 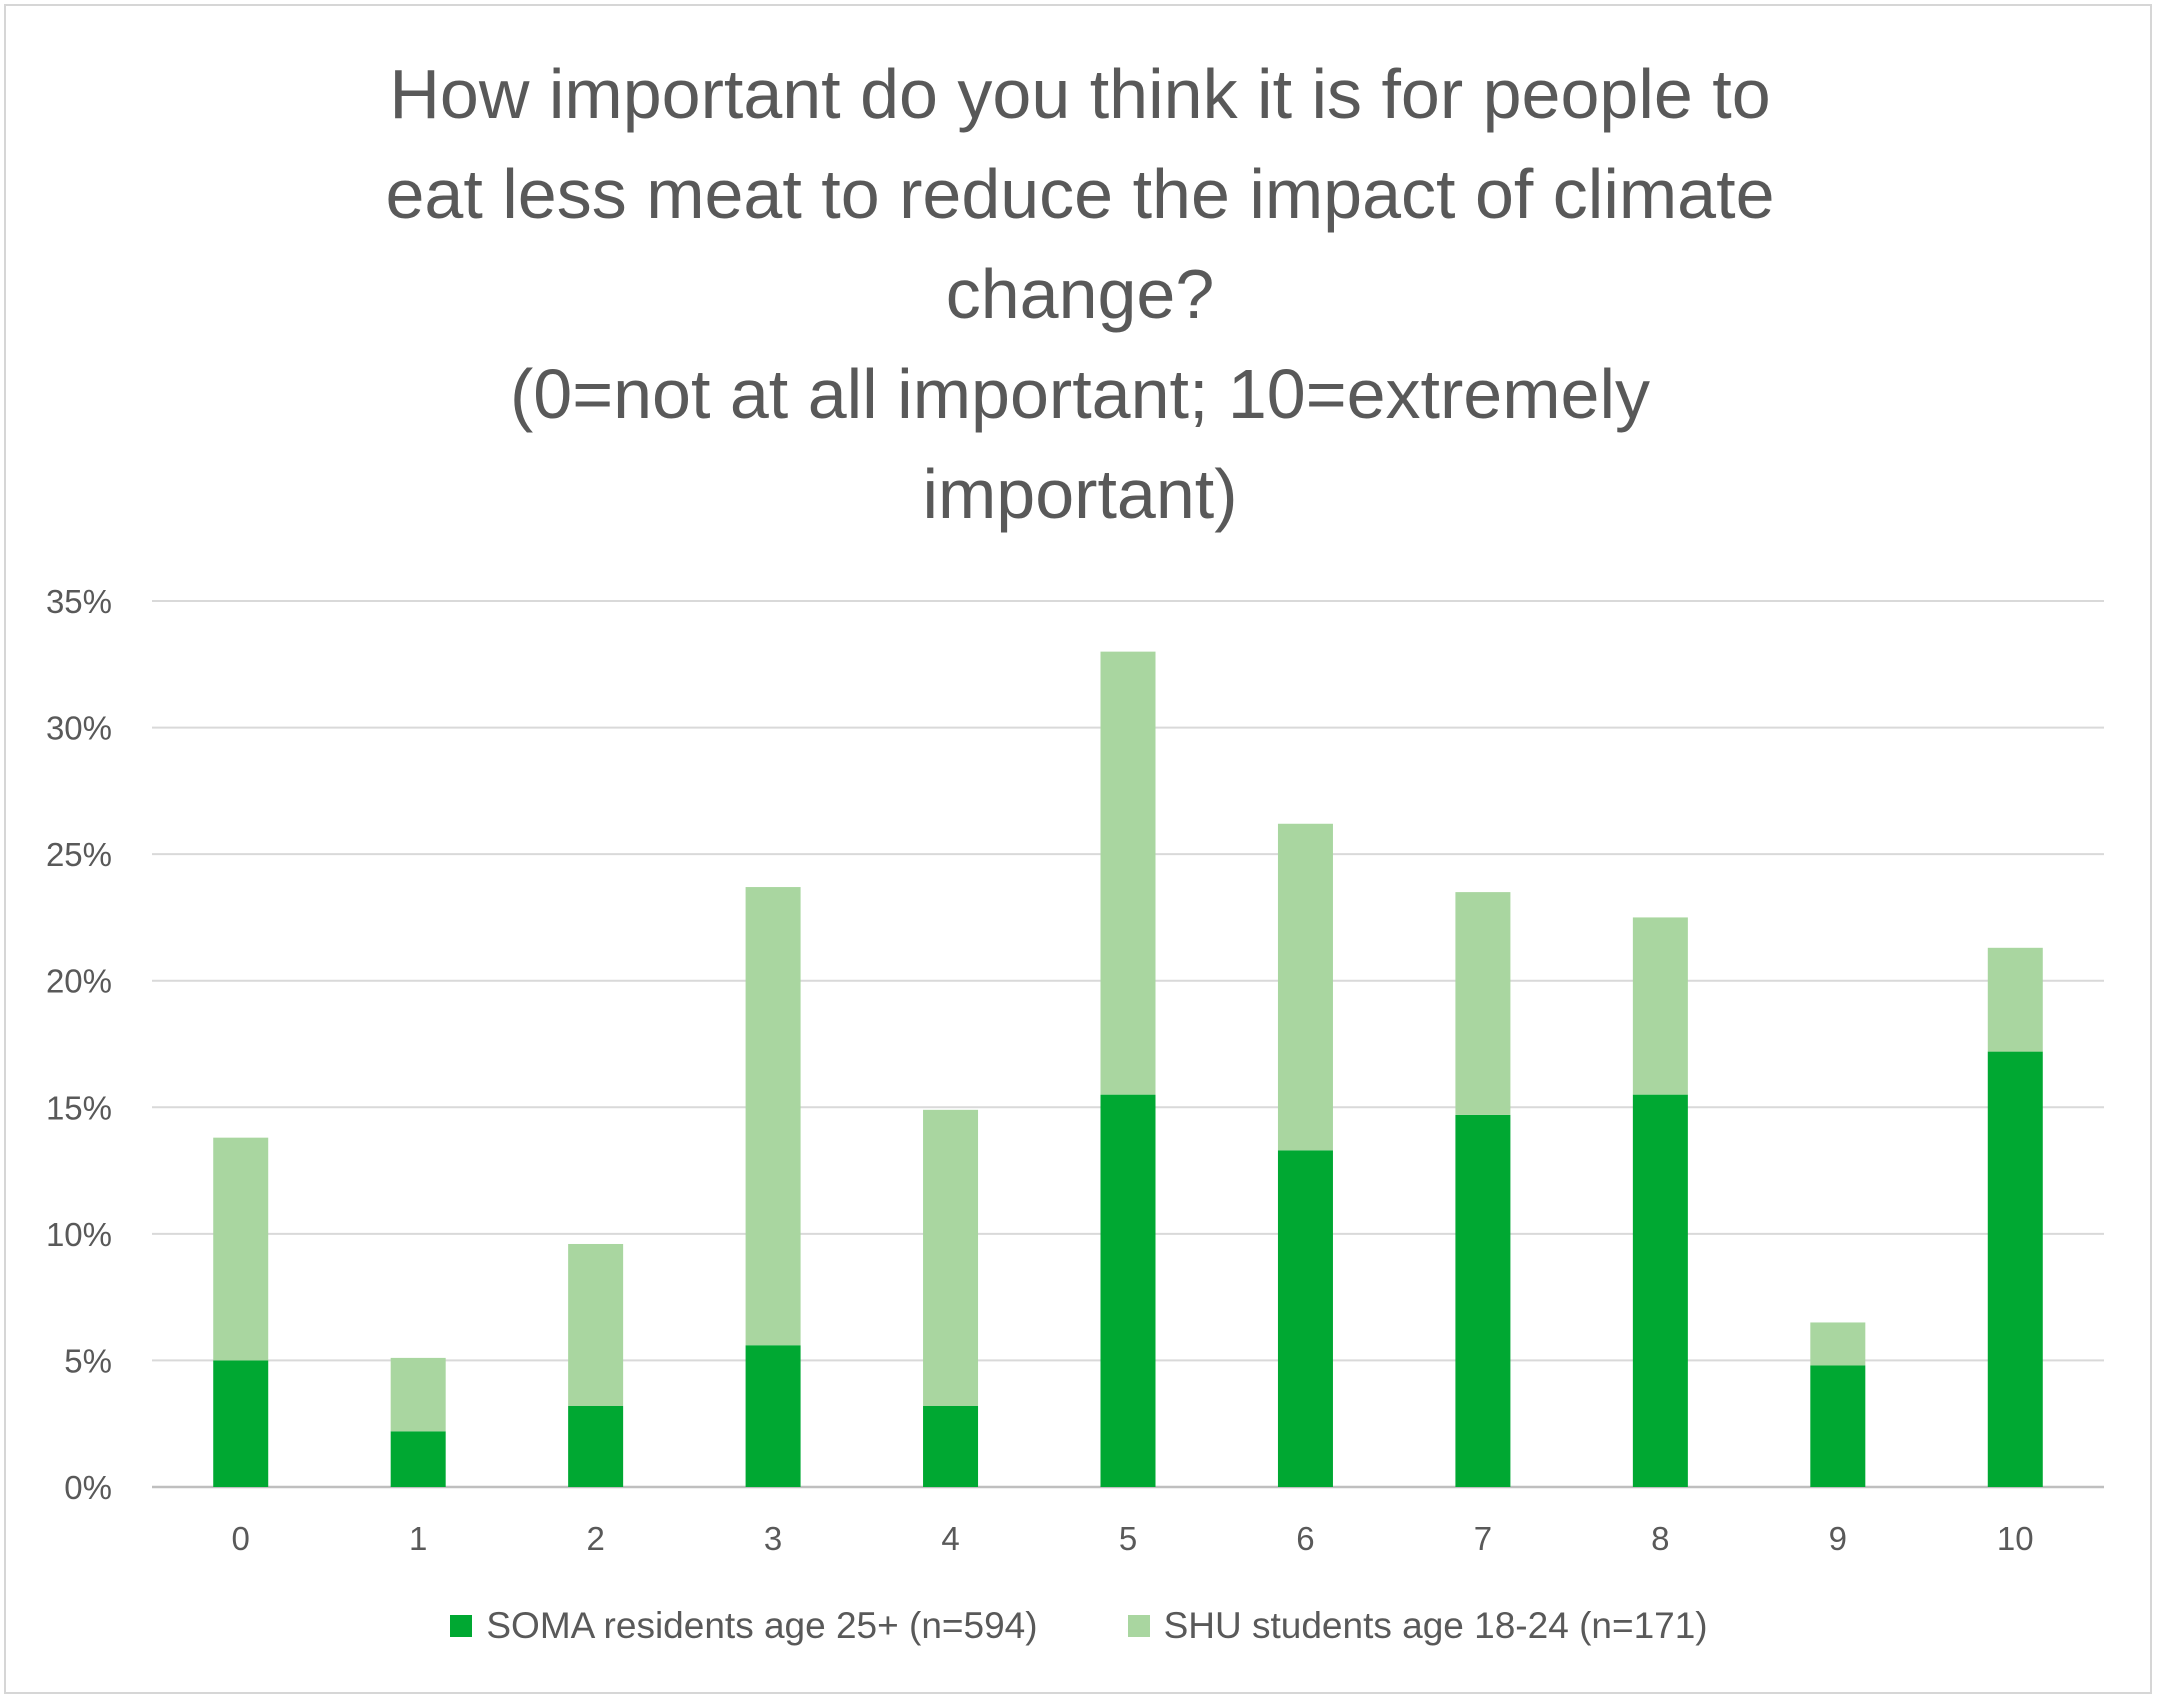 I want to click on x-tick-label: 10, so click(x=2015, y=1538).